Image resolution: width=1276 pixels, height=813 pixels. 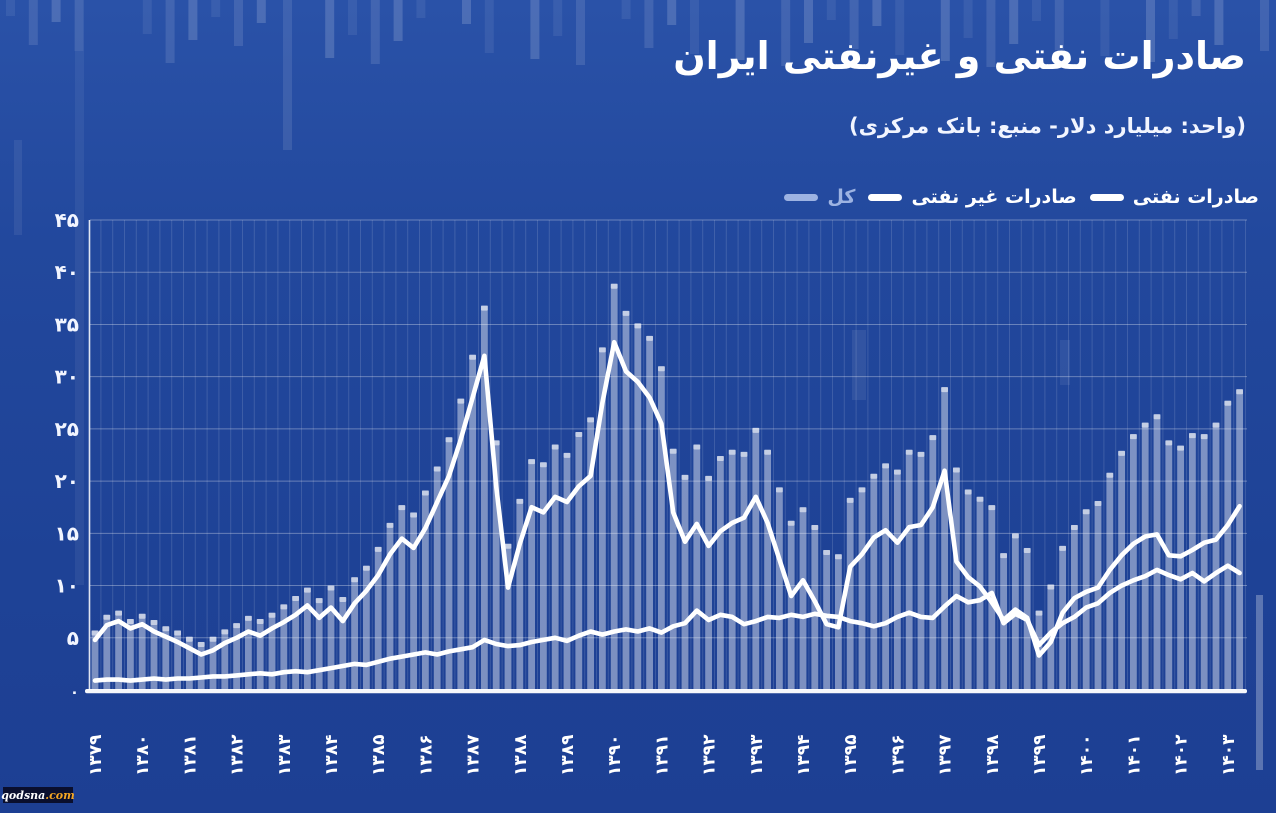 What do you see at coordinates (993, 755) in the screenshot?
I see `x-axis-year-label: ۱۳۹۸` at bounding box center [993, 755].